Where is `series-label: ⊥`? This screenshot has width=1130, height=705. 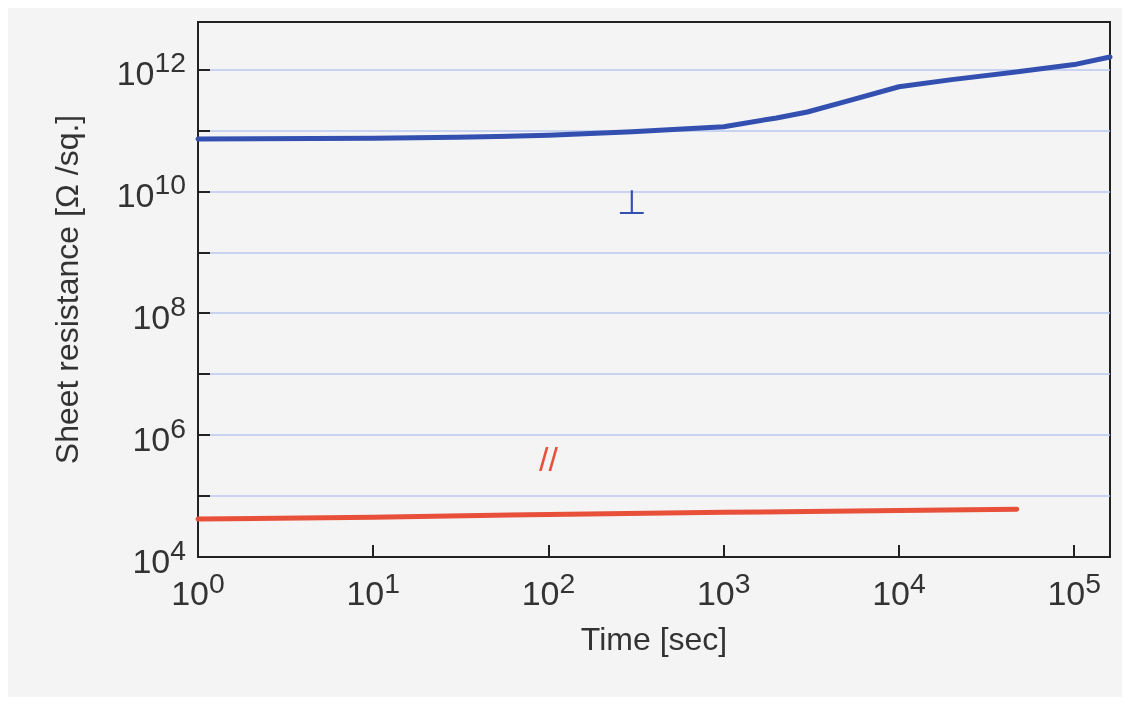 series-label: ⊥ is located at coordinates (632, 201).